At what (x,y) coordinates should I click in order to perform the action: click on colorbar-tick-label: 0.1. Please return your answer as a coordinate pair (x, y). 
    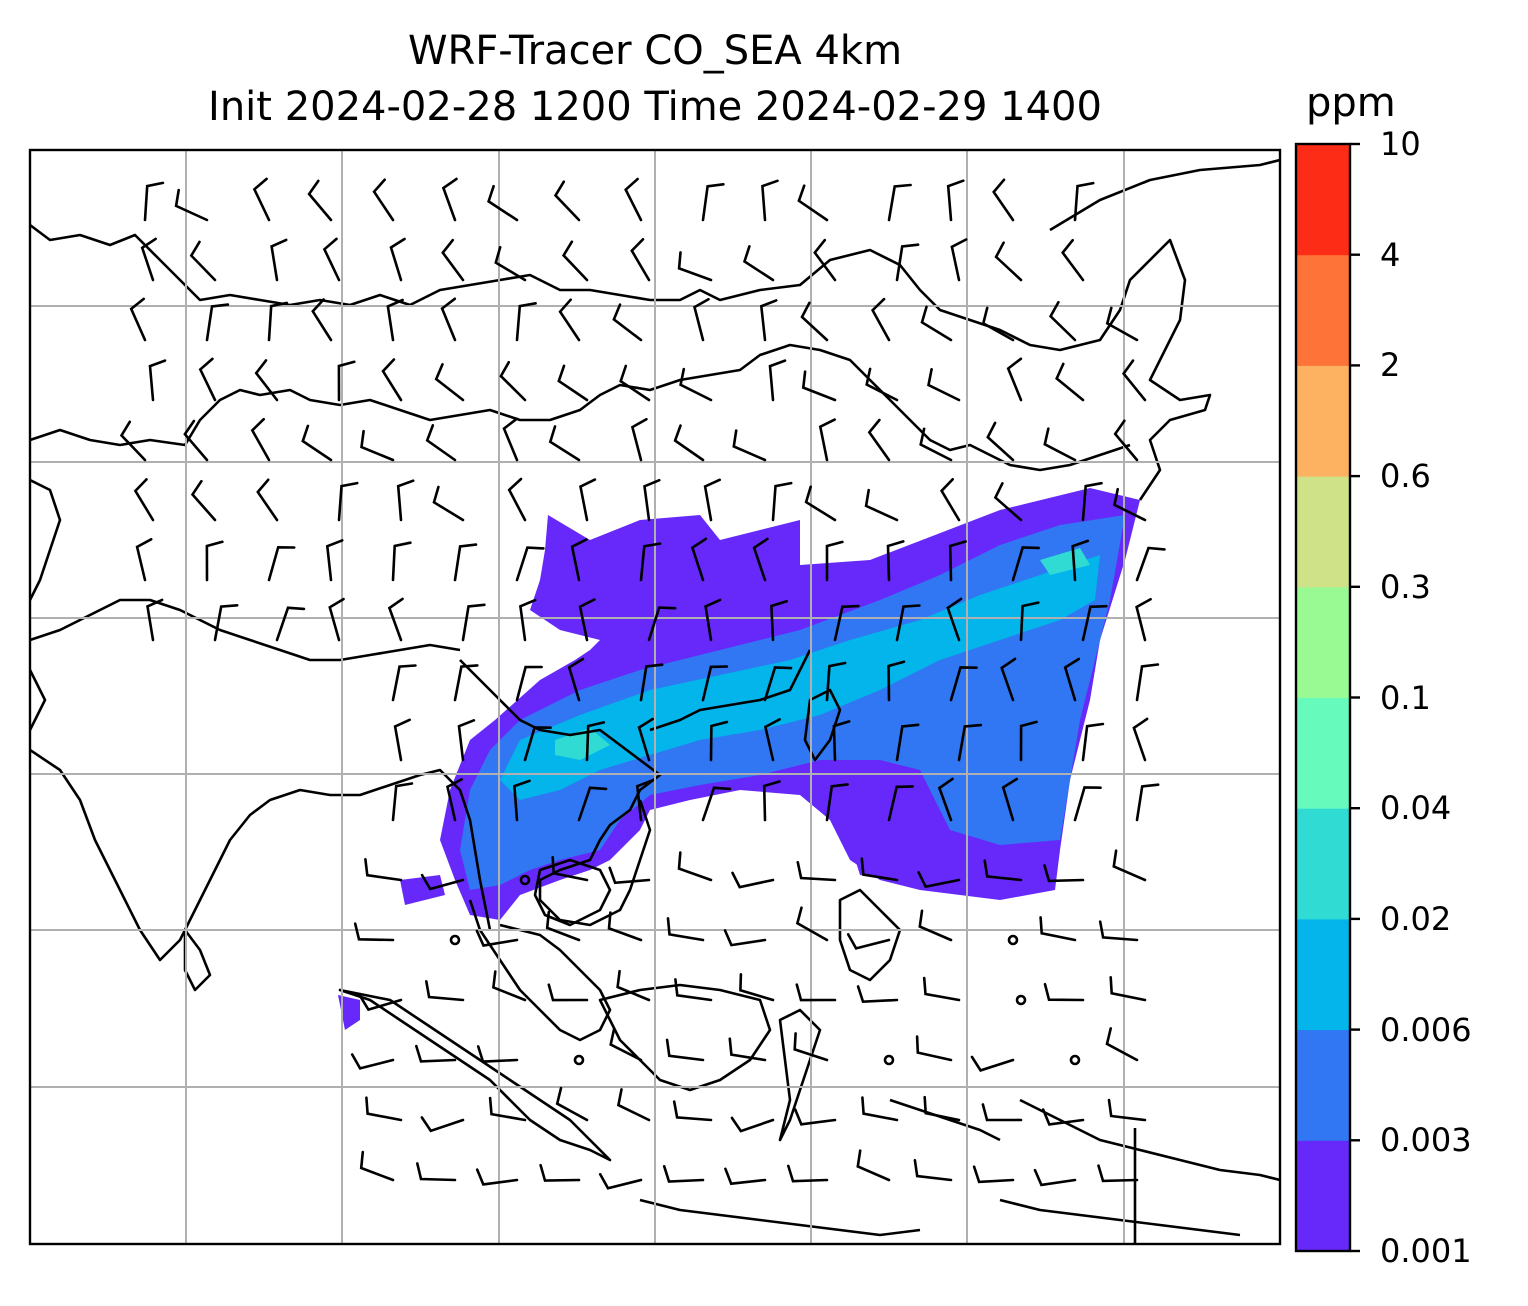
    Looking at the image, I should click on (1405, 697).